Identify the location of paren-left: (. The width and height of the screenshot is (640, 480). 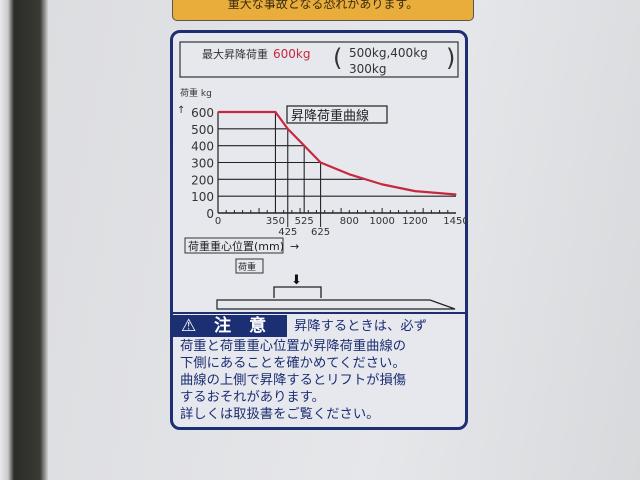
(337, 58).